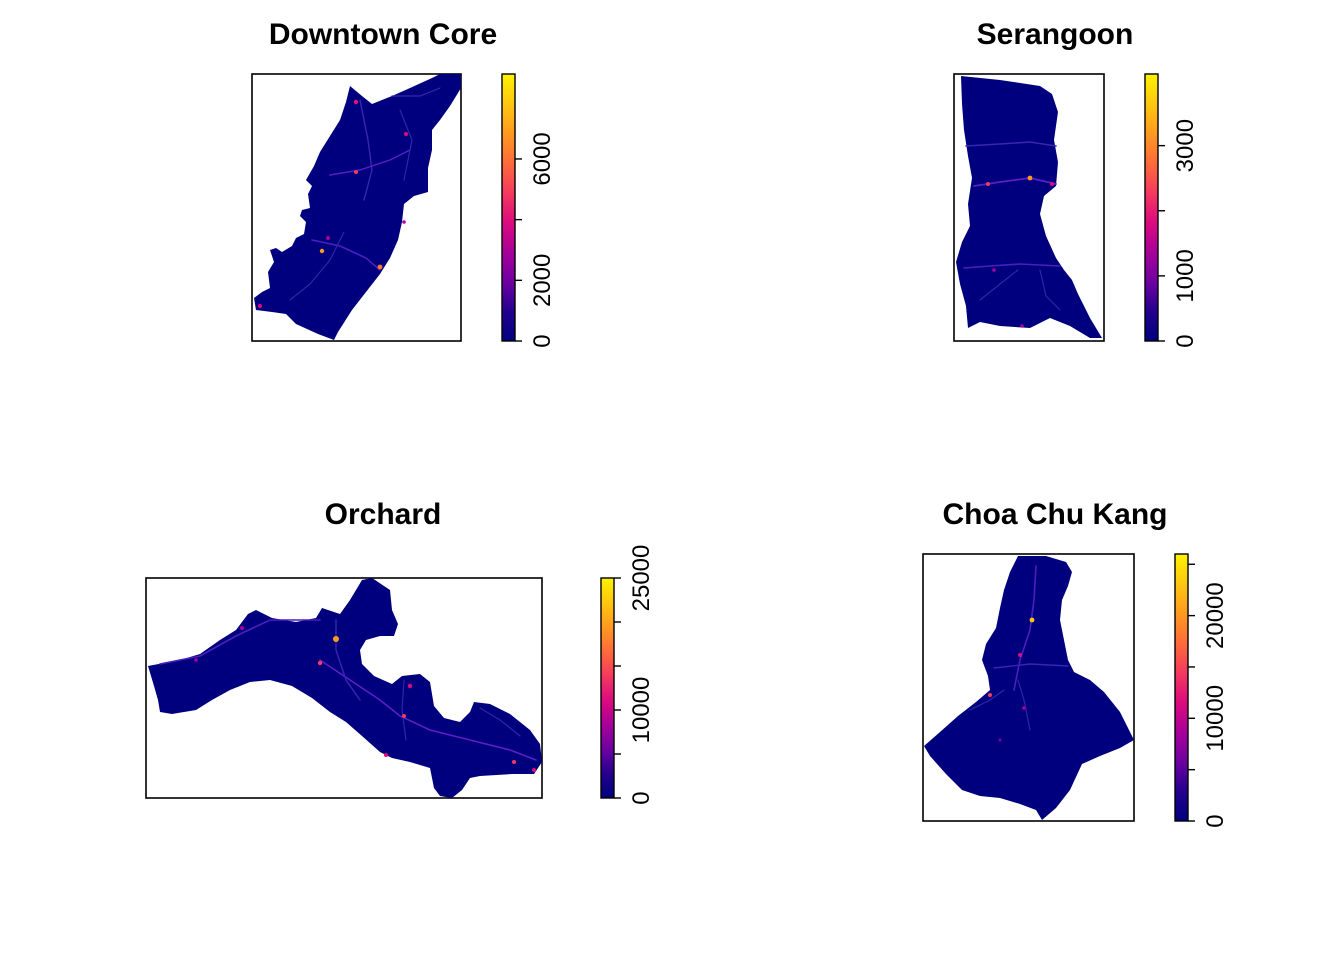 The image size is (1344, 960). What do you see at coordinates (627, 675) in the screenshot?
I see `colorbar-orchard: 0 10000 25000` at bounding box center [627, 675].